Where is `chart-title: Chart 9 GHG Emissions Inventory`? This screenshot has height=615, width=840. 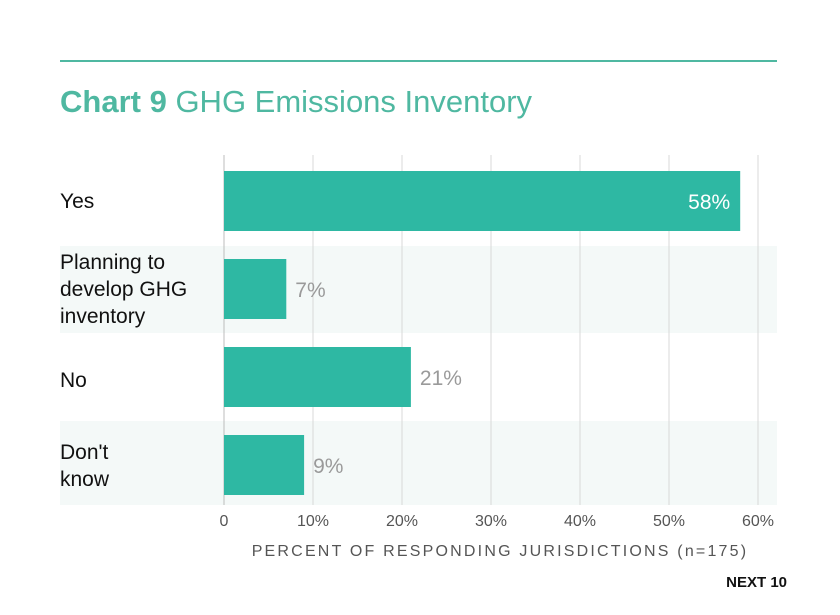
chart-title: Chart 9 GHG Emissions Inventory is located at coordinates (296, 102).